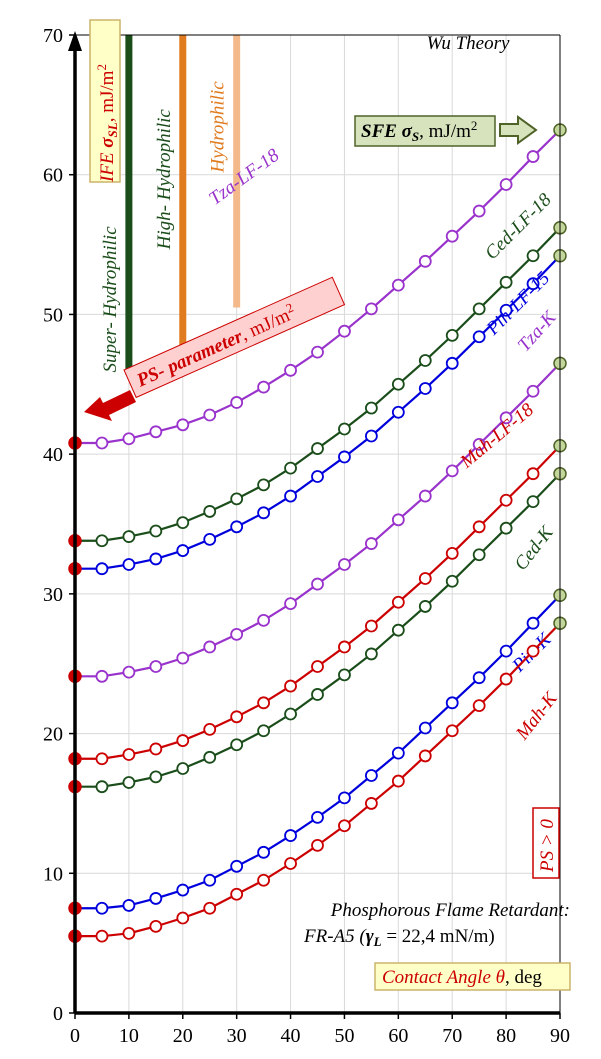  I want to click on wetting-bar-label: Super- Hydrophilic, so click(110, 299).